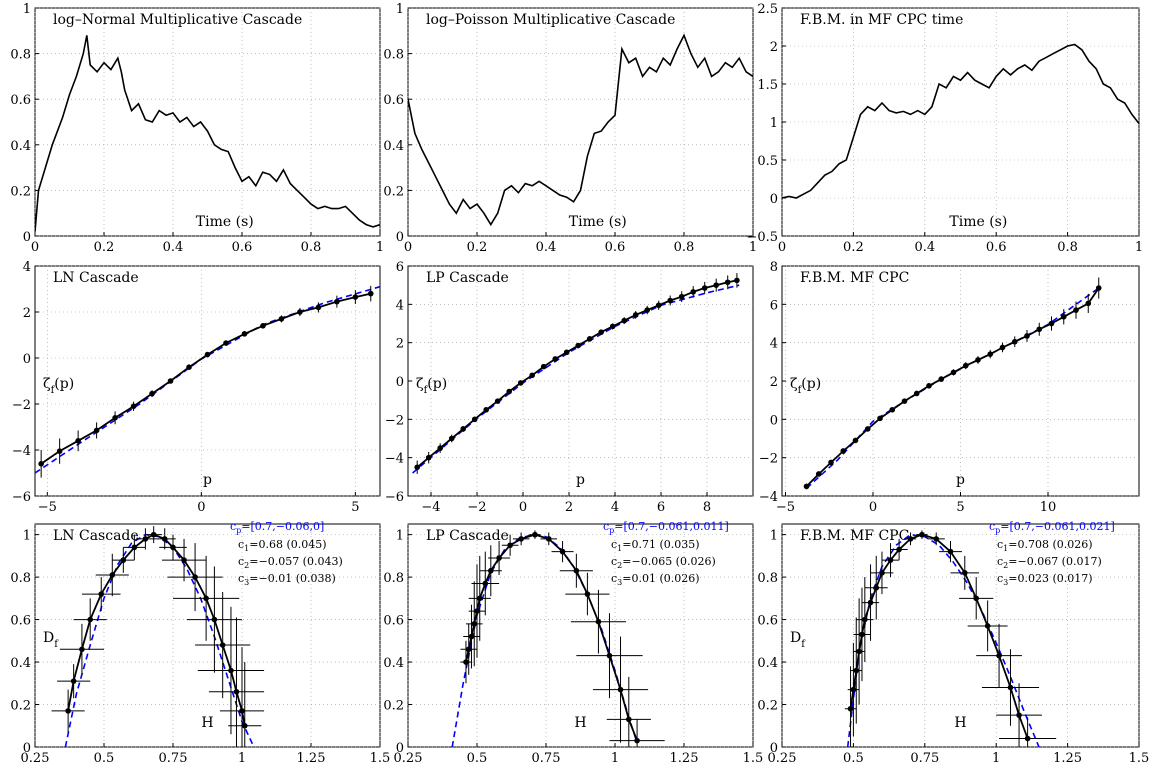 This screenshot has width=1163, height=773. I want to click on x-tick-label: 0.5, so click(477, 758).